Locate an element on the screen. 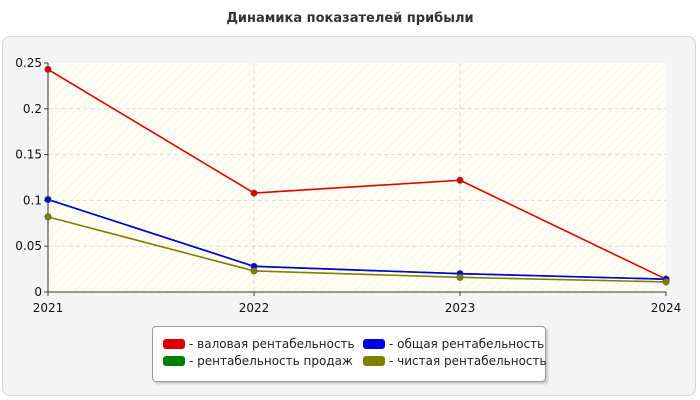 Image resolution: width=700 pixels, height=400 pixels. legend-item-net-profitability: - чистая рентабельность is located at coordinates (455, 361).